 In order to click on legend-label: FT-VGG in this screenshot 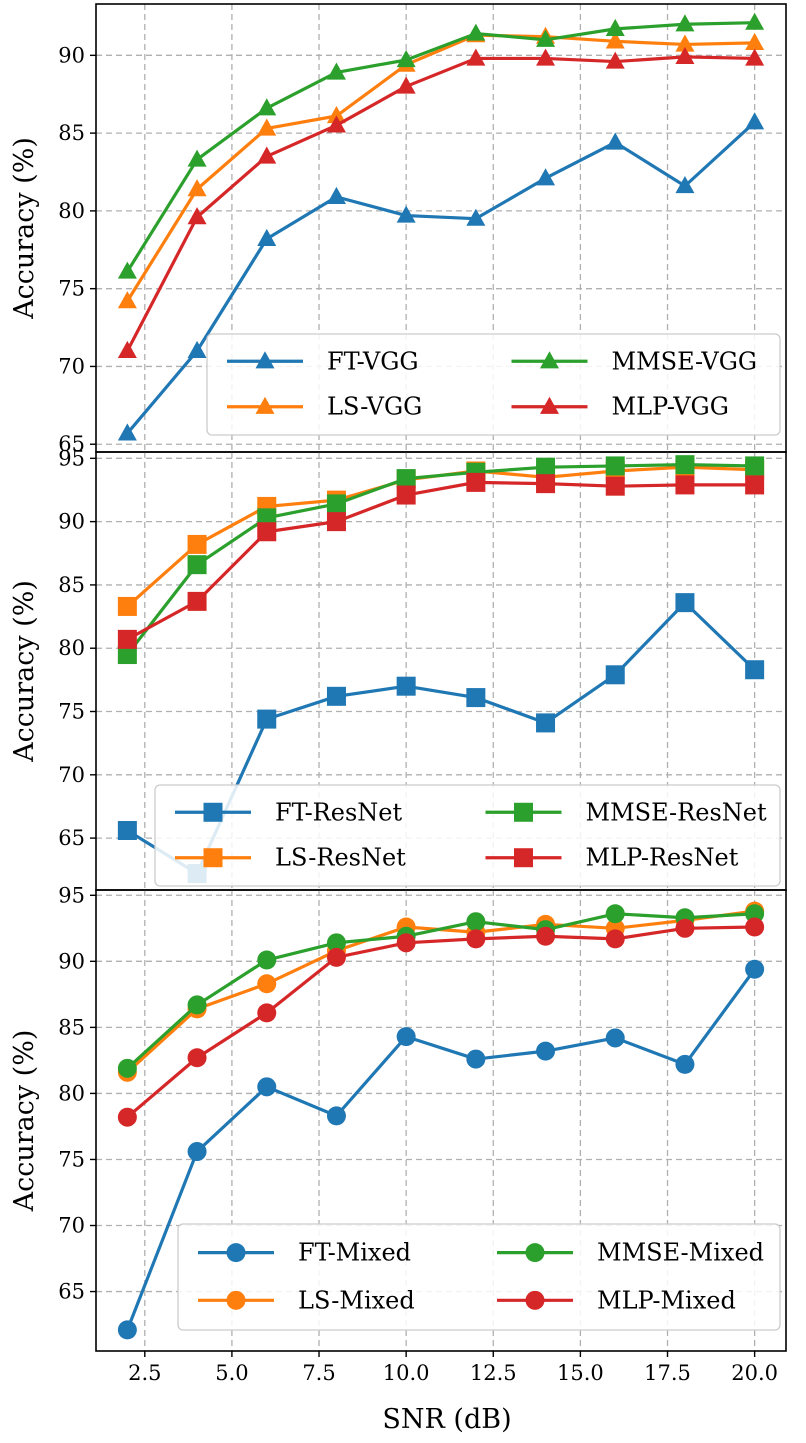, I will do `click(373, 361)`.